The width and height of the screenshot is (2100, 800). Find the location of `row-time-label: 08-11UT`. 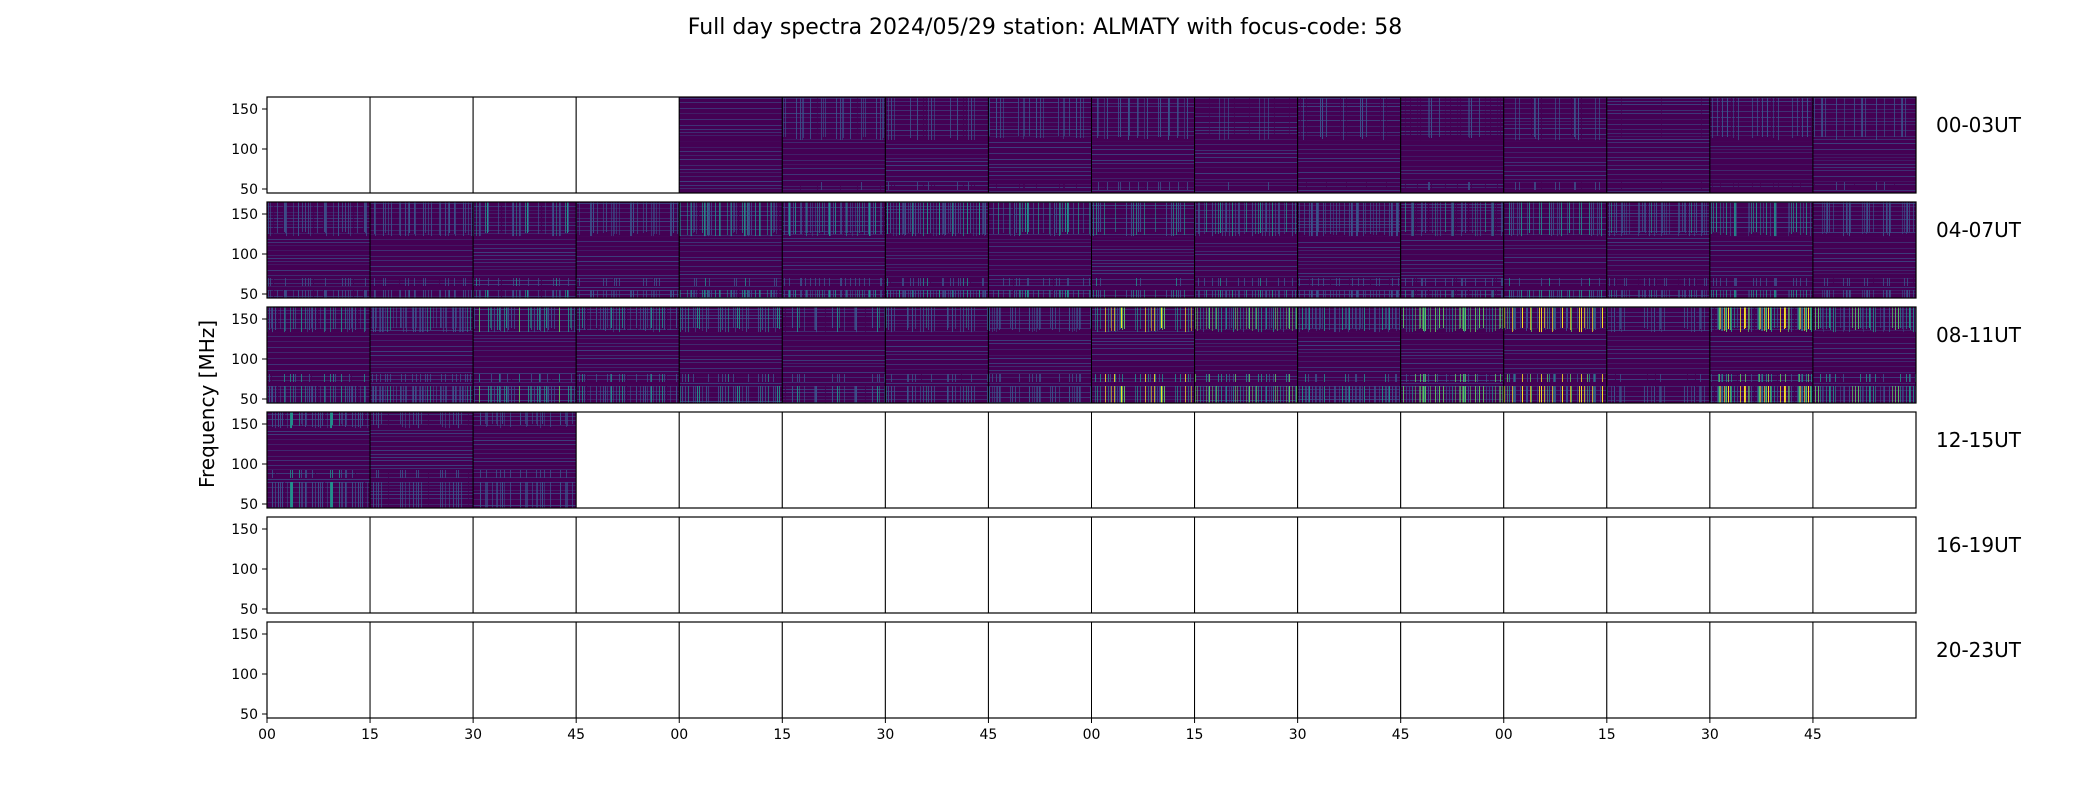

row-time-label: 08-11UT is located at coordinates (1979, 335).